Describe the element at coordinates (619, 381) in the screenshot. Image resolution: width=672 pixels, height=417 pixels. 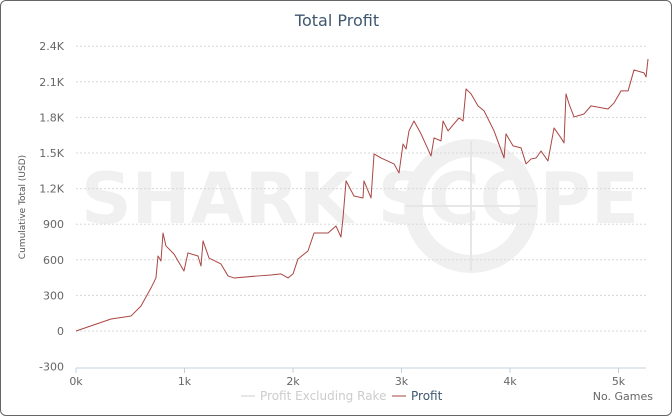
I see `x-tick-label: 5k` at that location.